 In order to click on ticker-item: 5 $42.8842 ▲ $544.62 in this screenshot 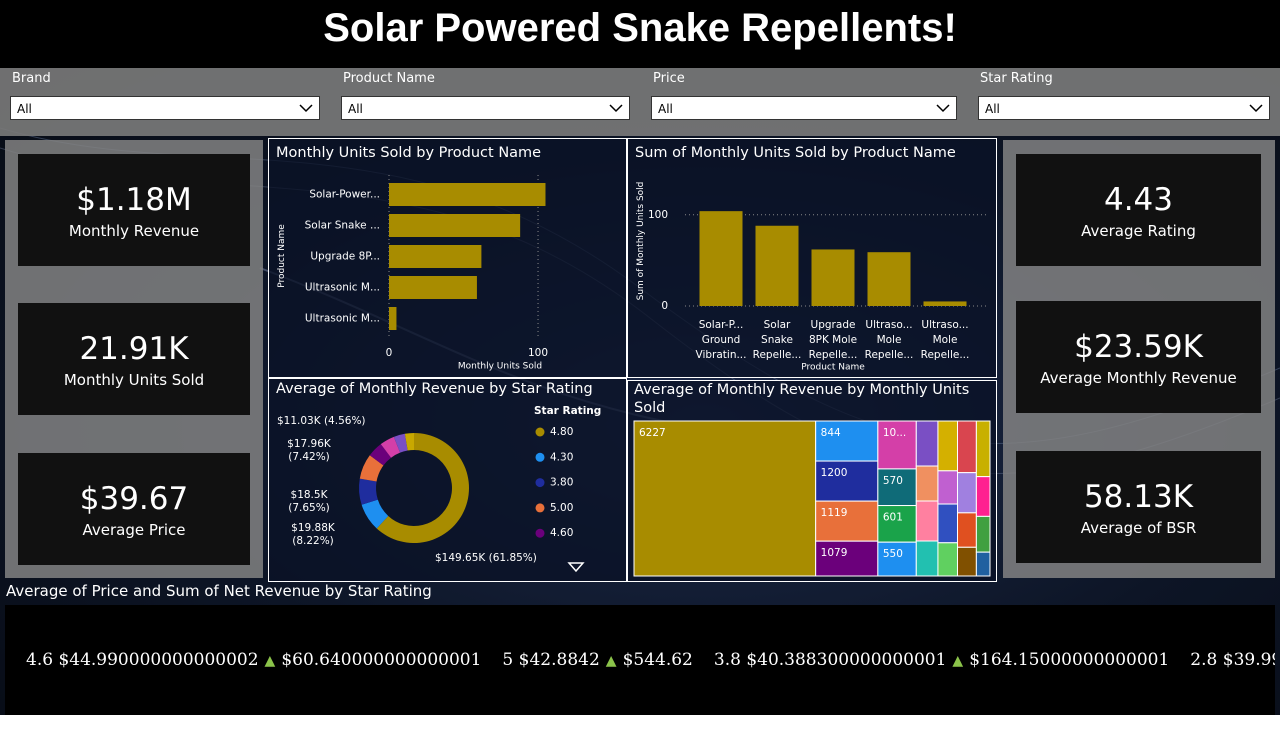, I will do `click(597, 660)`.